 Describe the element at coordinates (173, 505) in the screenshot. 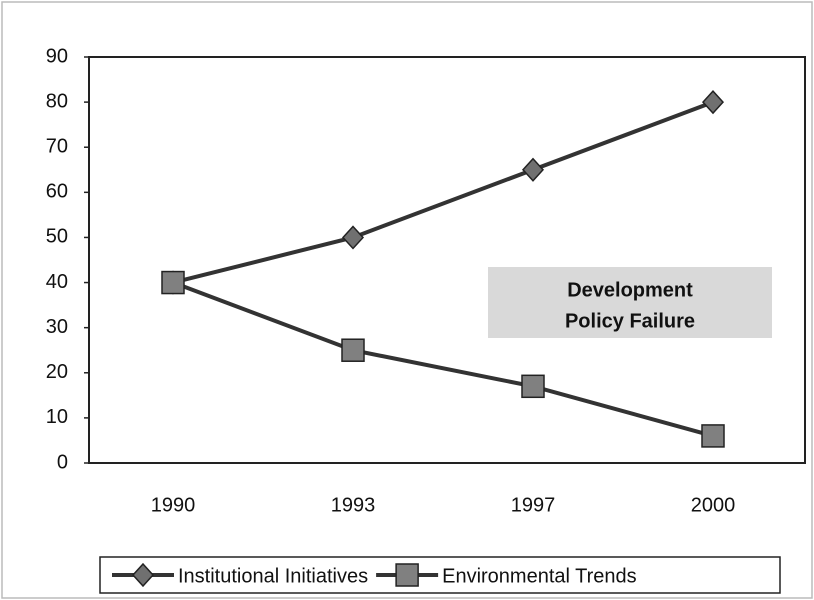

I see `x-tick-label: 1990` at that location.